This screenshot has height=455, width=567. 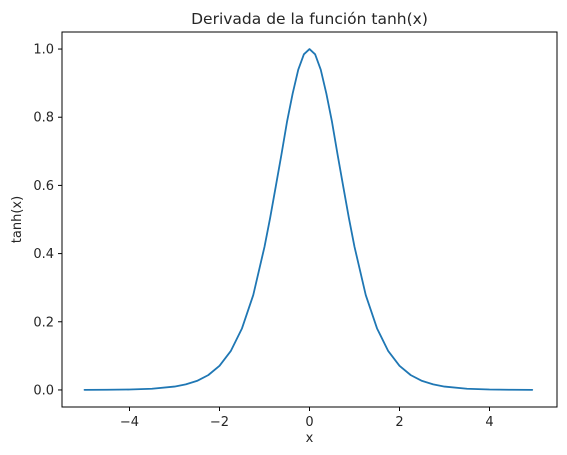 I want to click on x-axis-label: x, so click(x=310, y=438).